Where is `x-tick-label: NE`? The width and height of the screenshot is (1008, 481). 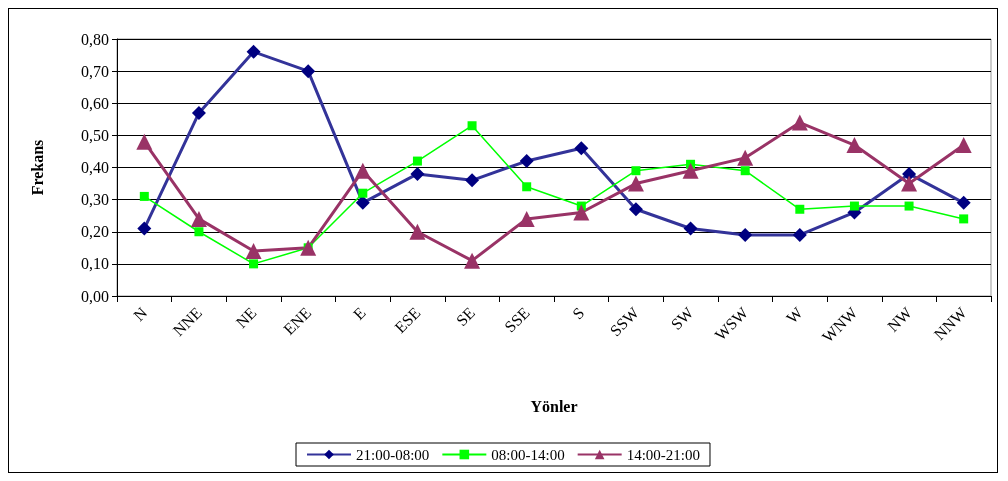 x-tick-label: NE is located at coordinates (246, 317).